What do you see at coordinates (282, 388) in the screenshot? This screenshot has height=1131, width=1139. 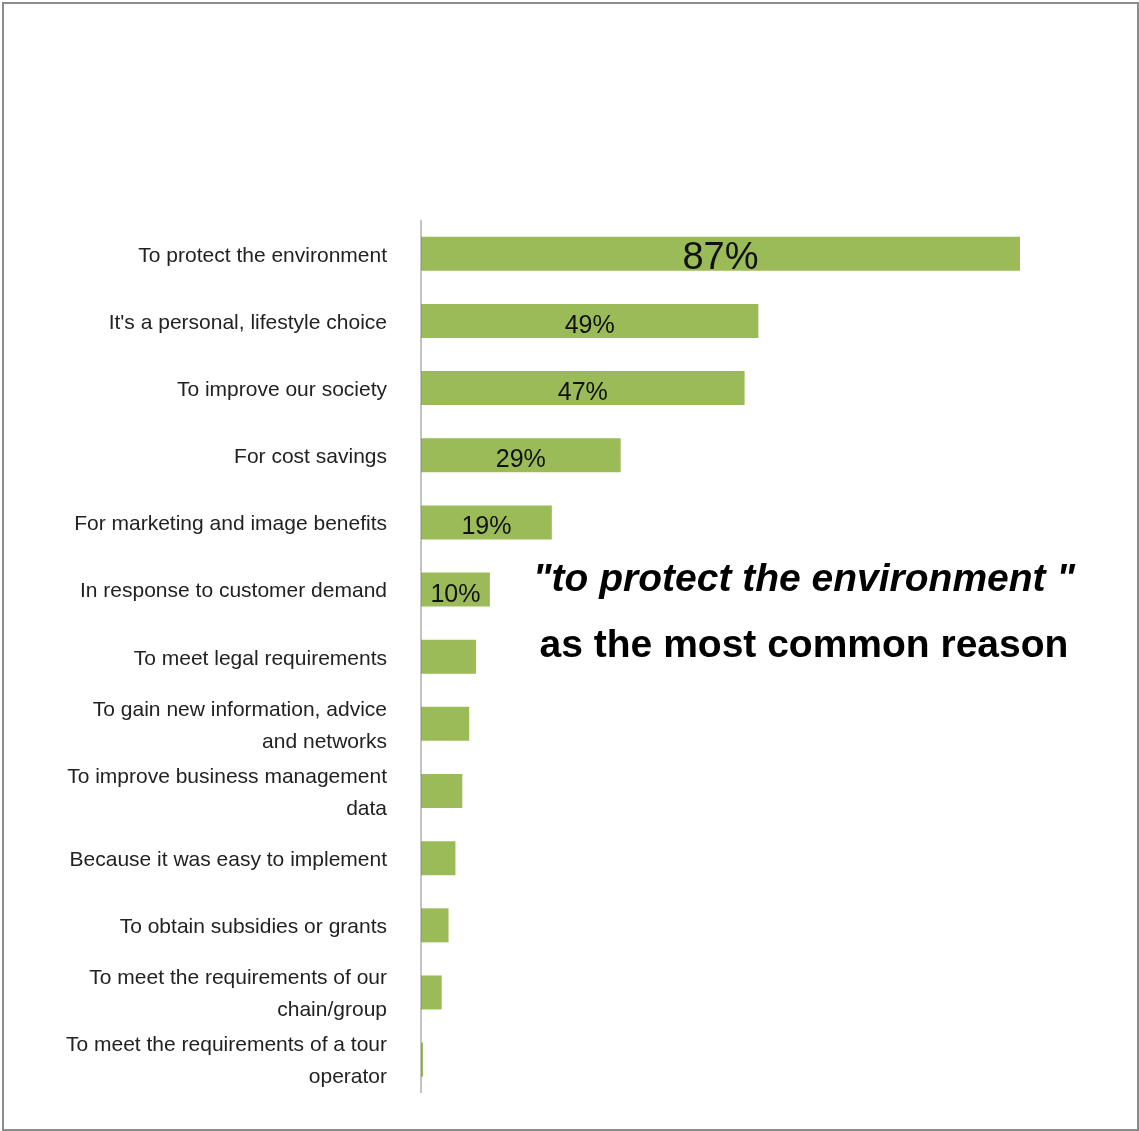 I see `y-tick-label: To improve our society` at bounding box center [282, 388].